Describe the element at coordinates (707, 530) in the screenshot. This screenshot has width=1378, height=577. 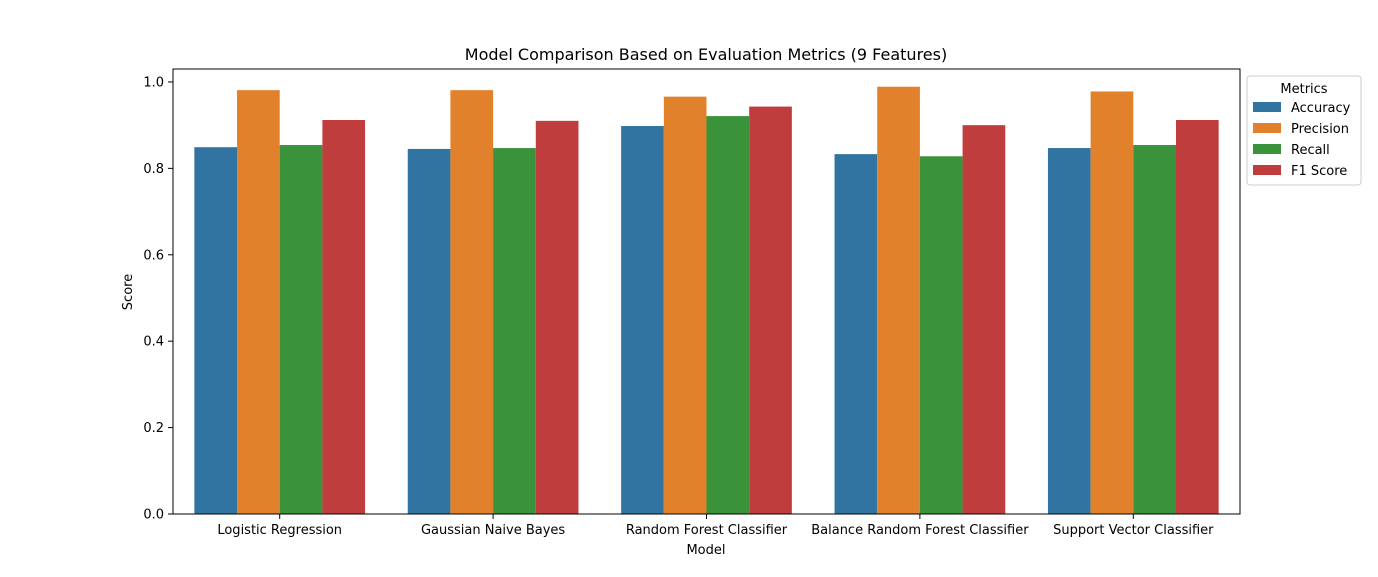
I see `x-tick-label: Random Forest Classifier` at that location.